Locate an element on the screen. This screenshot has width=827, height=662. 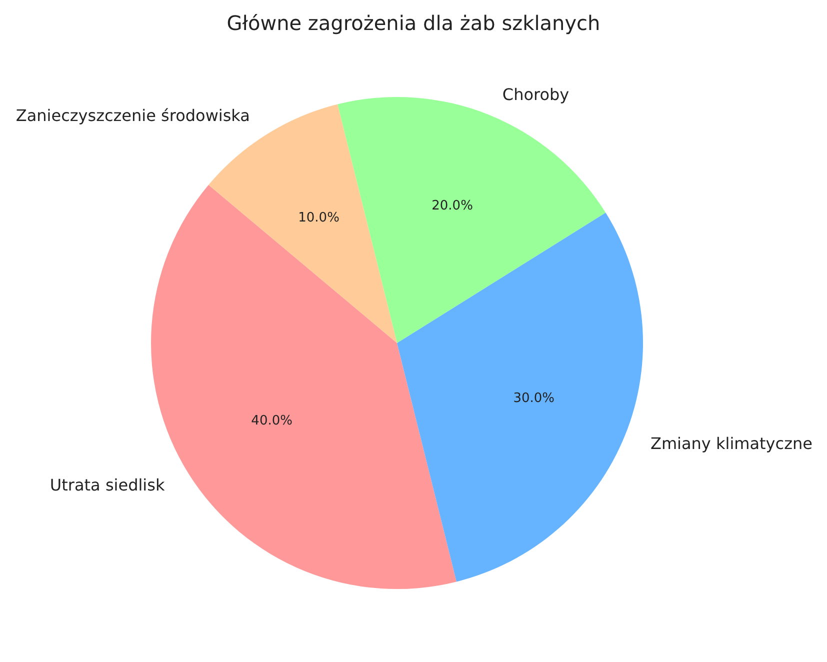
data-label: 20.0% is located at coordinates (452, 206).